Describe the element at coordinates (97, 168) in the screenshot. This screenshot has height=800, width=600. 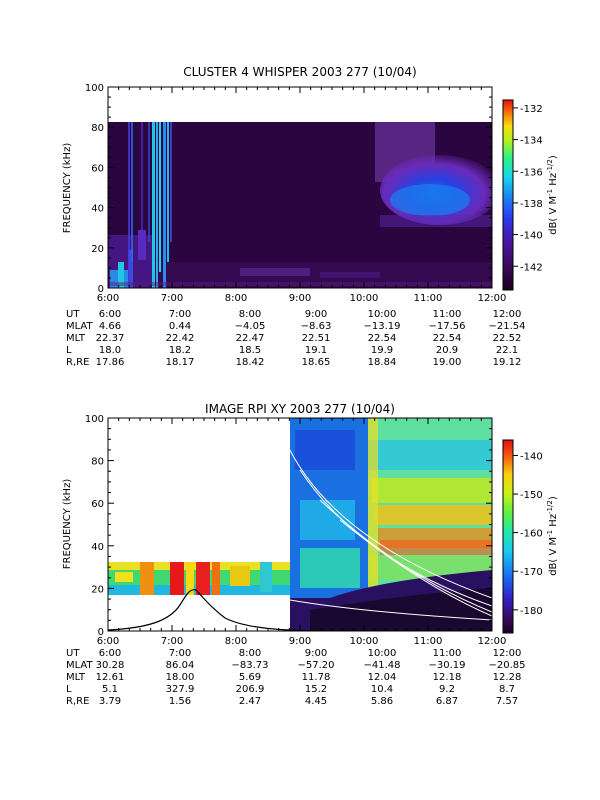
I see `y-tick-label: 60` at that location.